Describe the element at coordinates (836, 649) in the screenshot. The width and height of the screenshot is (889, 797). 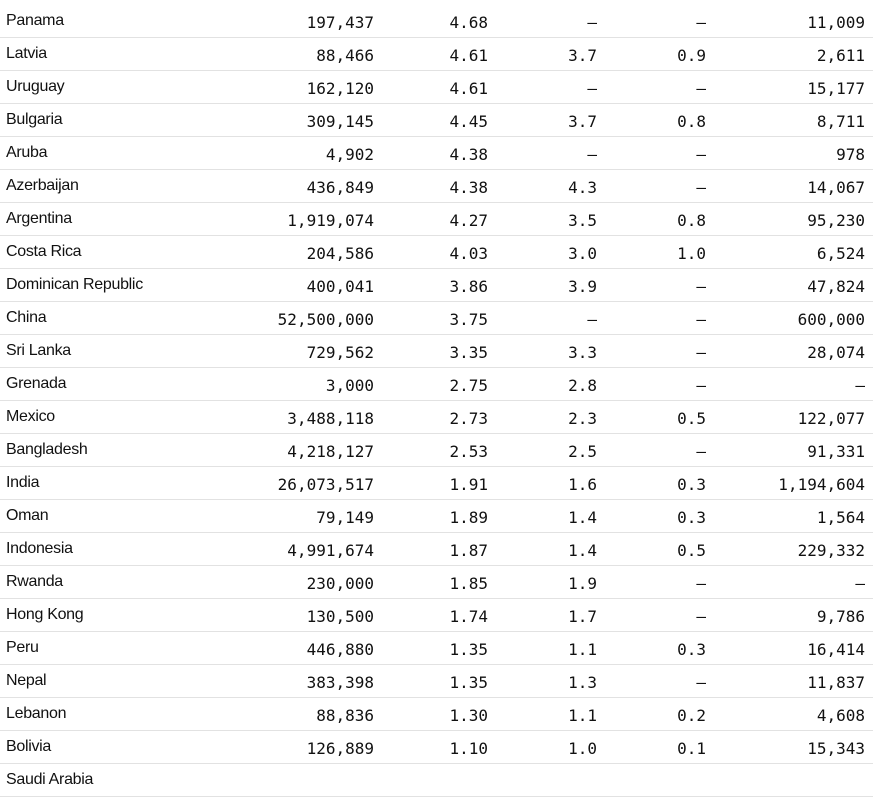
I see `value-cell-5: 16,414` at that location.